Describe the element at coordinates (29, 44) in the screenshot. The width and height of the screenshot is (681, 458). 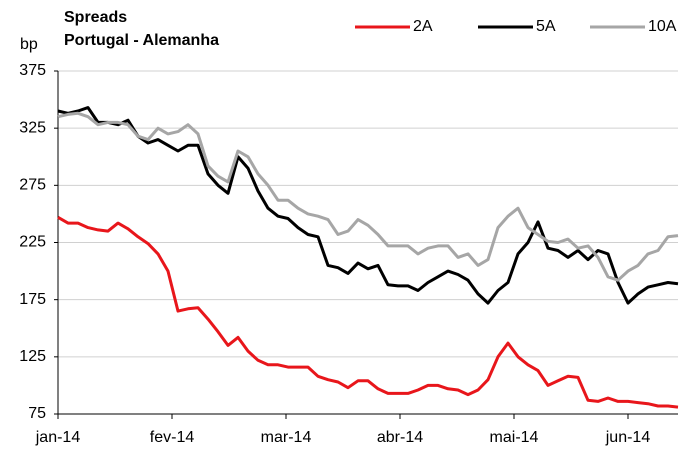
I see `y-axis-label: bp` at that location.